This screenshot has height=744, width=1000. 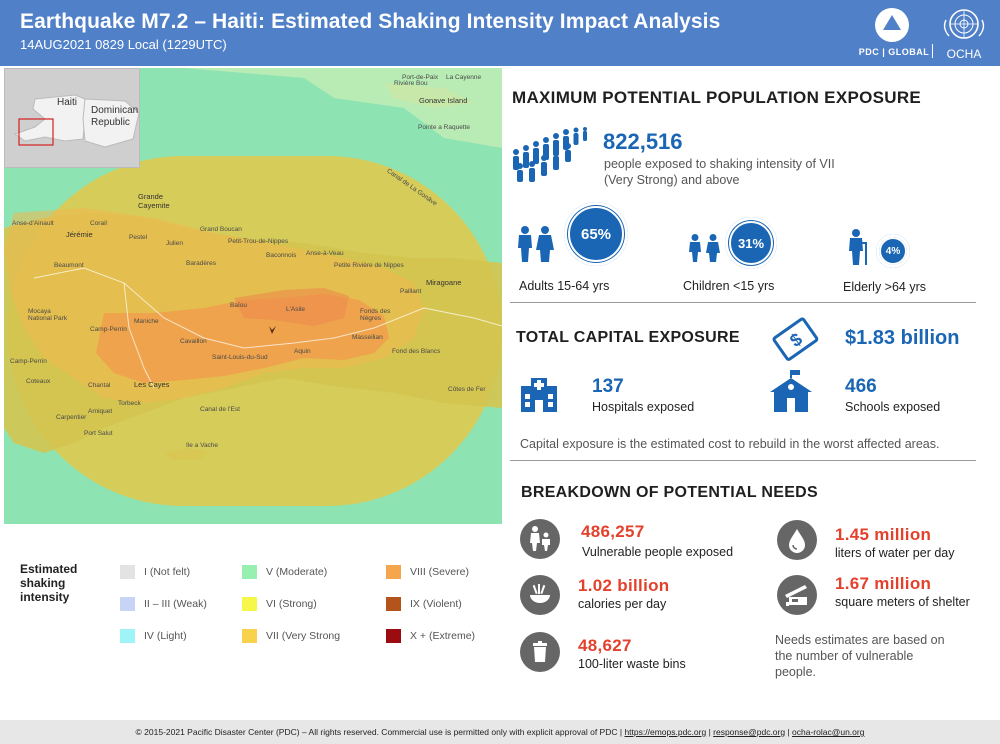 What do you see at coordinates (411, 291) in the screenshot?
I see `map-label: Paillant` at bounding box center [411, 291].